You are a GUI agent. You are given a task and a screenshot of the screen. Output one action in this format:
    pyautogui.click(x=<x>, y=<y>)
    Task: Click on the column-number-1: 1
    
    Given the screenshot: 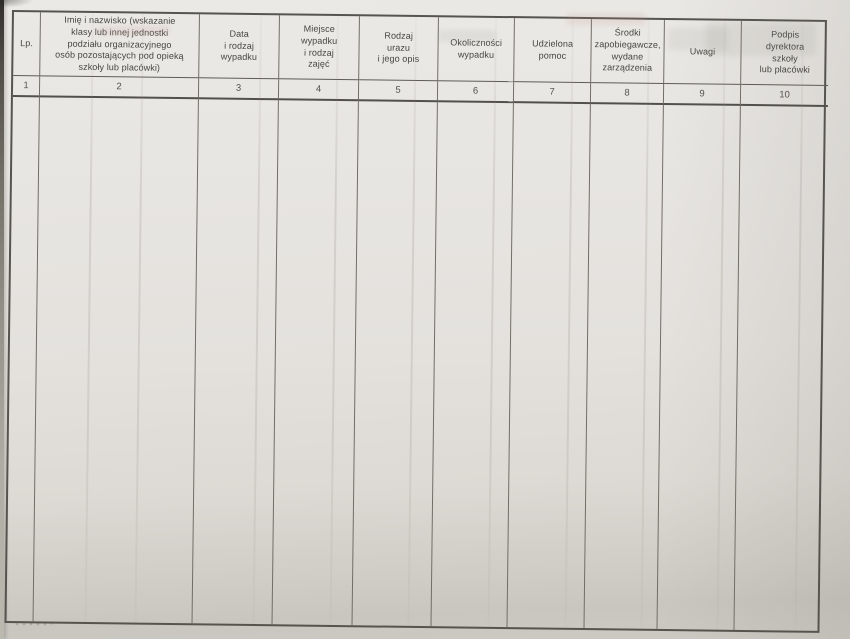 What is the action you would take?
    pyautogui.click(x=26, y=87)
    